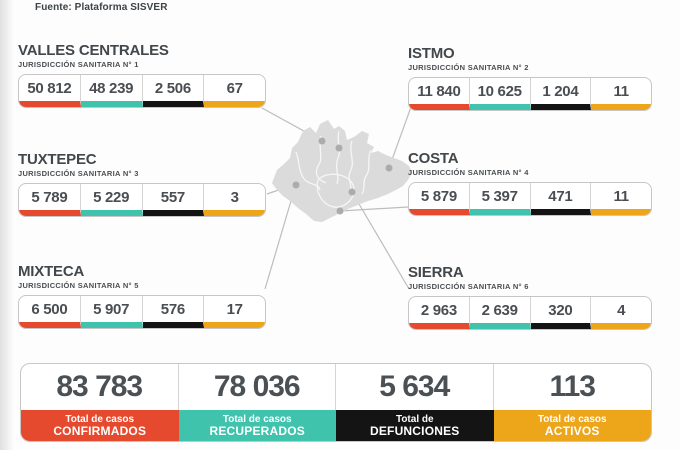 The height and width of the screenshot is (450, 680). What do you see at coordinates (173, 91) in the screenshot?
I see `deaths-count: 2 506` at bounding box center [173, 91].